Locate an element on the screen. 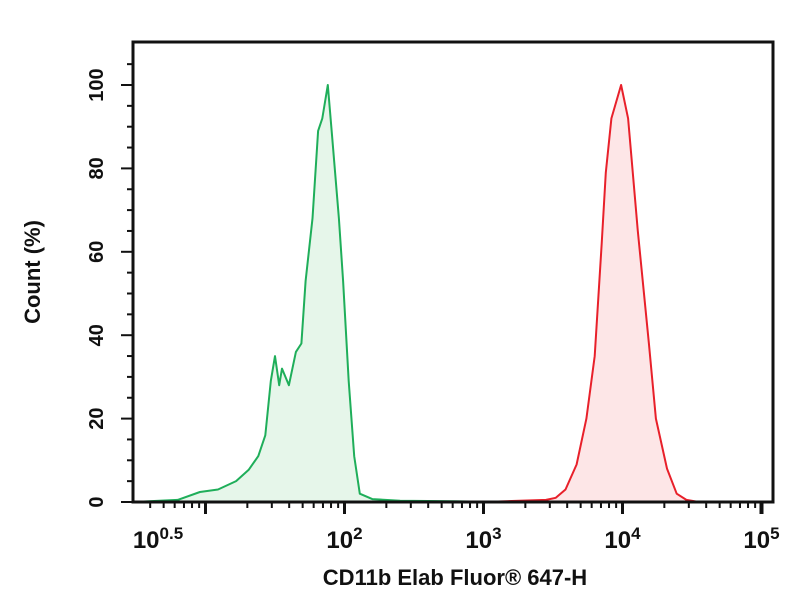 The image size is (804, 600). x-tick-label: 10³ is located at coordinates (483, 539).